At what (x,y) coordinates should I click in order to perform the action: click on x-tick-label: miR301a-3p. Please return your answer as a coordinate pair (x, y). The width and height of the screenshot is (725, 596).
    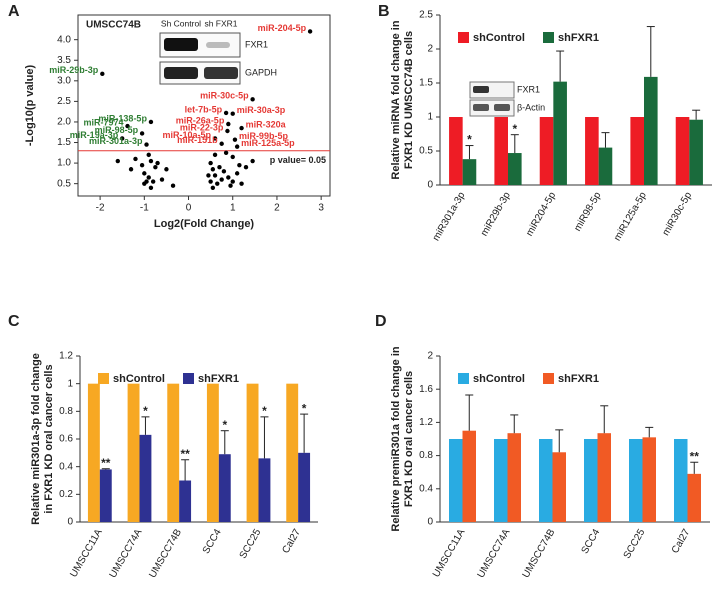
    Looking at the image, I should click on (449, 216).